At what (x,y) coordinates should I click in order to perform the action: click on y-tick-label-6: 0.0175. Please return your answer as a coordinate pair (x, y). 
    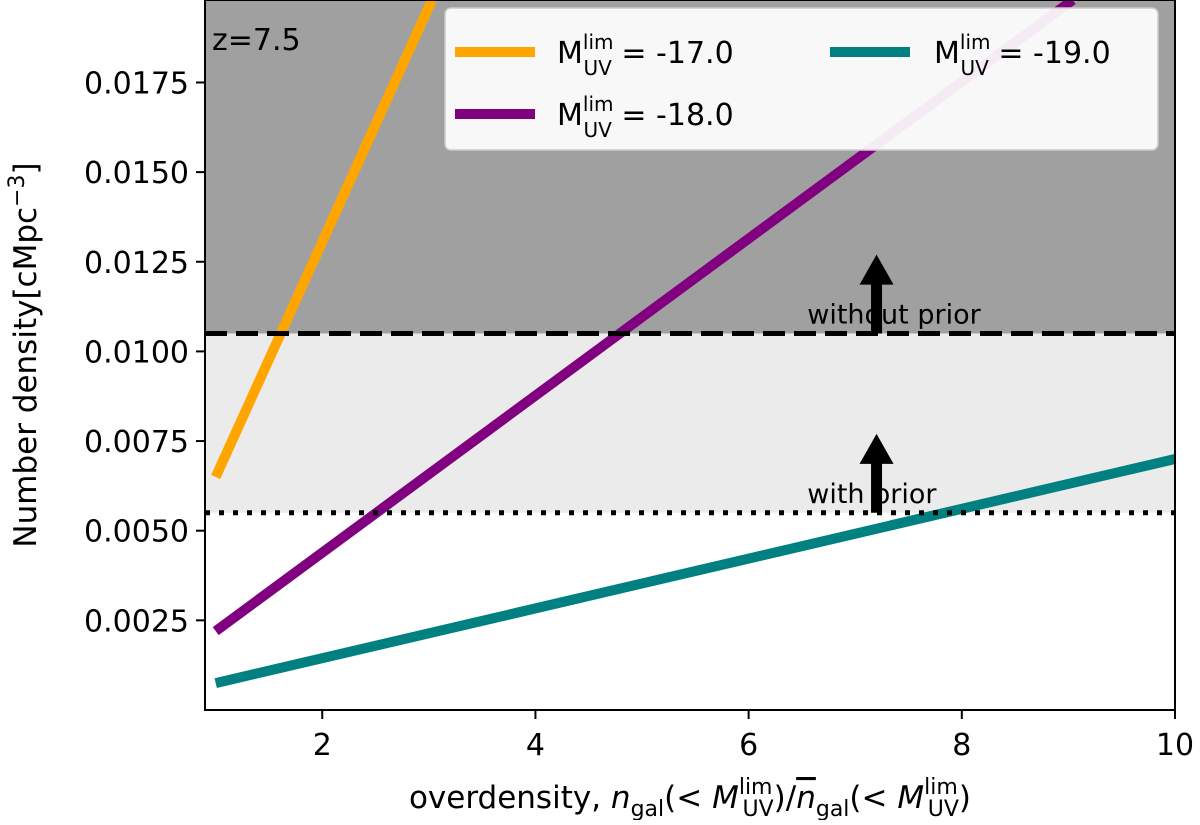
    Looking at the image, I should click on (136, 83).